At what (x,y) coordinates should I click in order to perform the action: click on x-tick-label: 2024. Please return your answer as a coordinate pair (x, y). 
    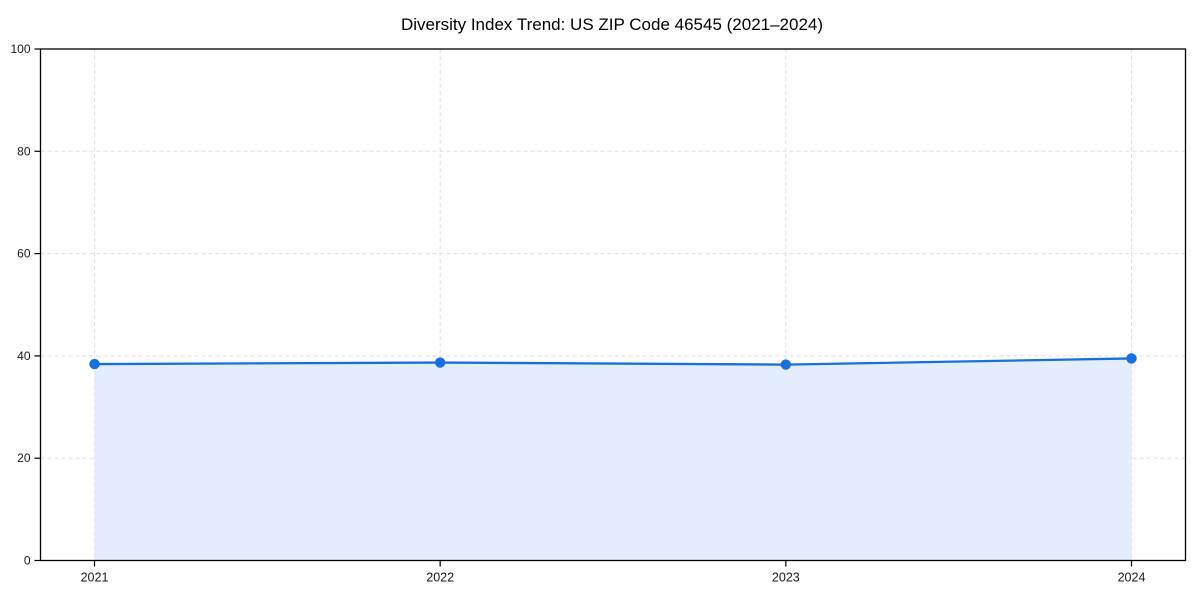
    Looking at the image, I should click on (1132, 578).